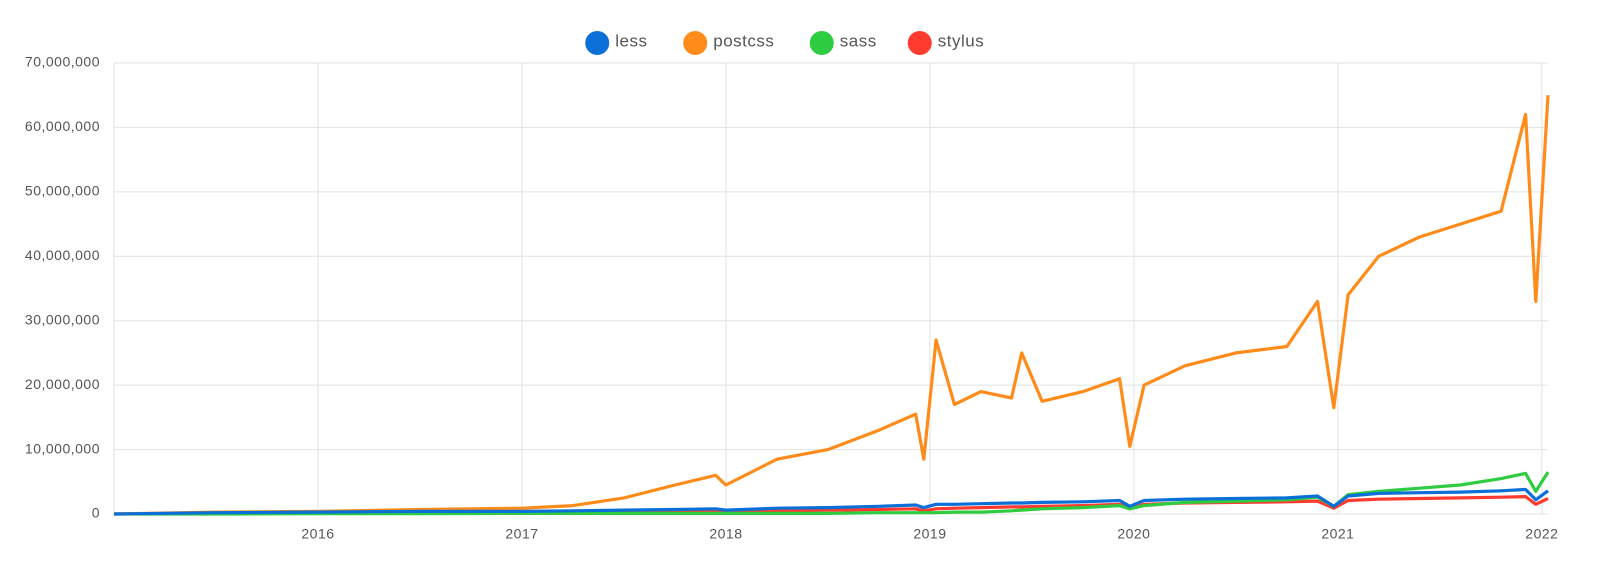 This screenshot has height=576, width=1610. What do you see at coordinates (1337, 534) in the screenshot?
I see `x-tick-label: 2021` at bounding box center [1337, 534].